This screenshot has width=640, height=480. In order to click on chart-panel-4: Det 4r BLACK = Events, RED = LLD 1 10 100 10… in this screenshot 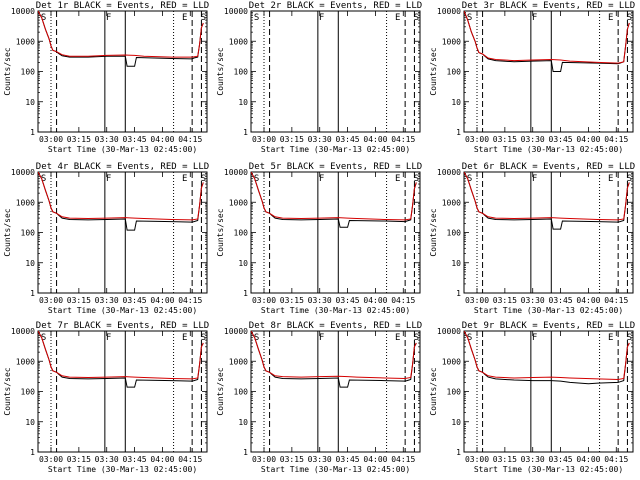, I will do `click(106, 238)`.